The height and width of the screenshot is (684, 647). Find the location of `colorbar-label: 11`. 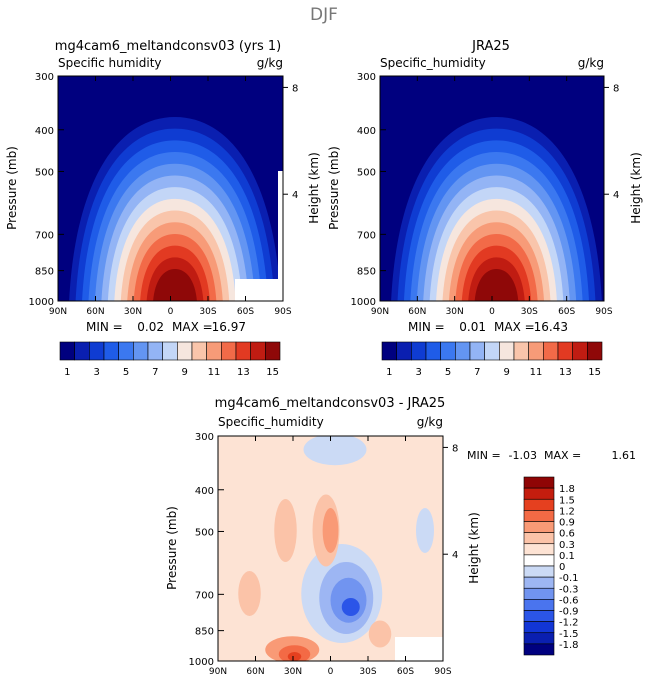

colorbar-label: 11 is located at coordinates (536, 372).